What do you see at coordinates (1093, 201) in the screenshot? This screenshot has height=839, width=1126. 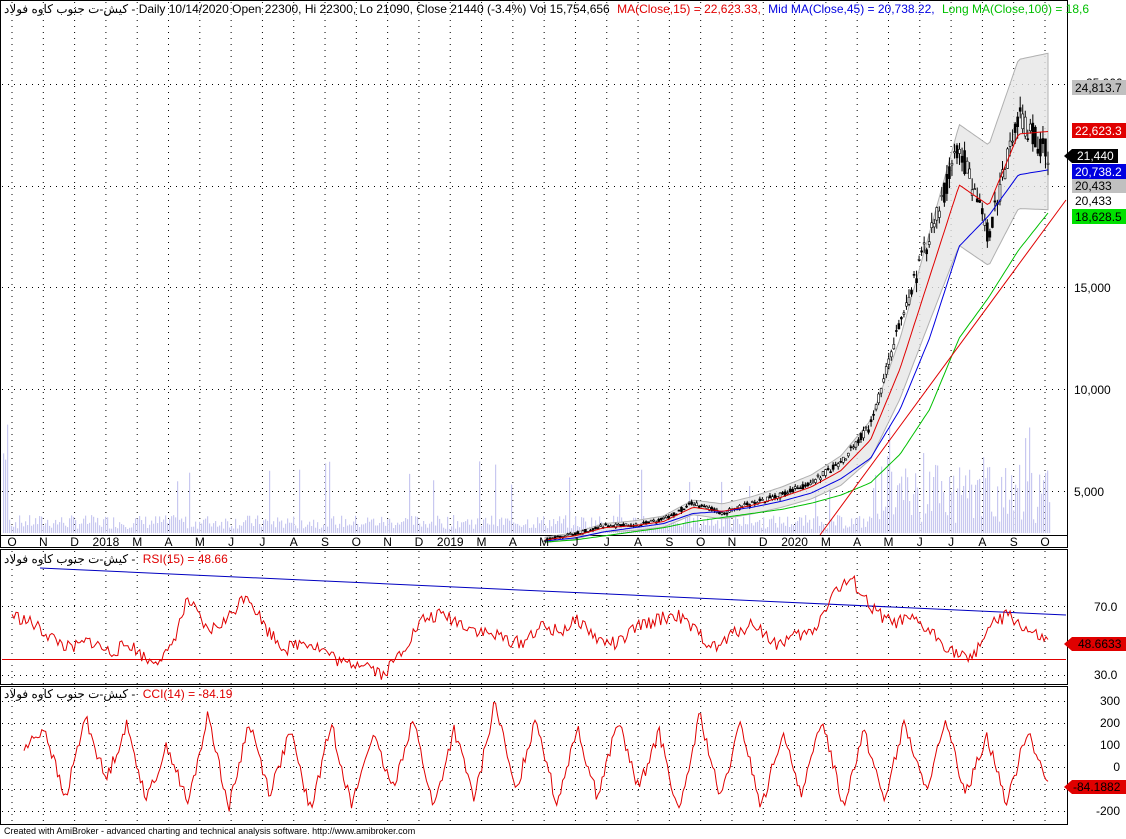 I see `level-label: 20,433` at bounding box center [1093, 201].